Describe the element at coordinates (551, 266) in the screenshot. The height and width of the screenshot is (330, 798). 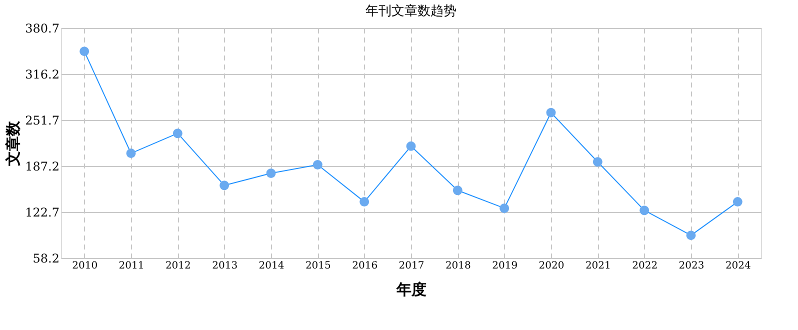
I see `x-tick-label: 2020` at that location.